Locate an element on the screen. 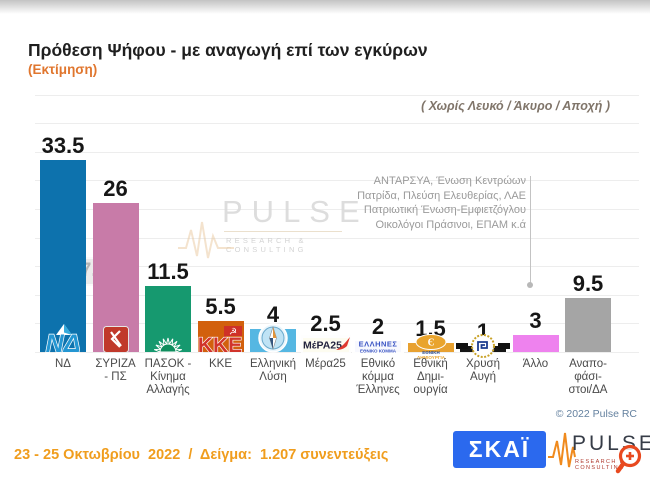  party-label: Χρυσή Αυγή is located at coordinates (483, 370).